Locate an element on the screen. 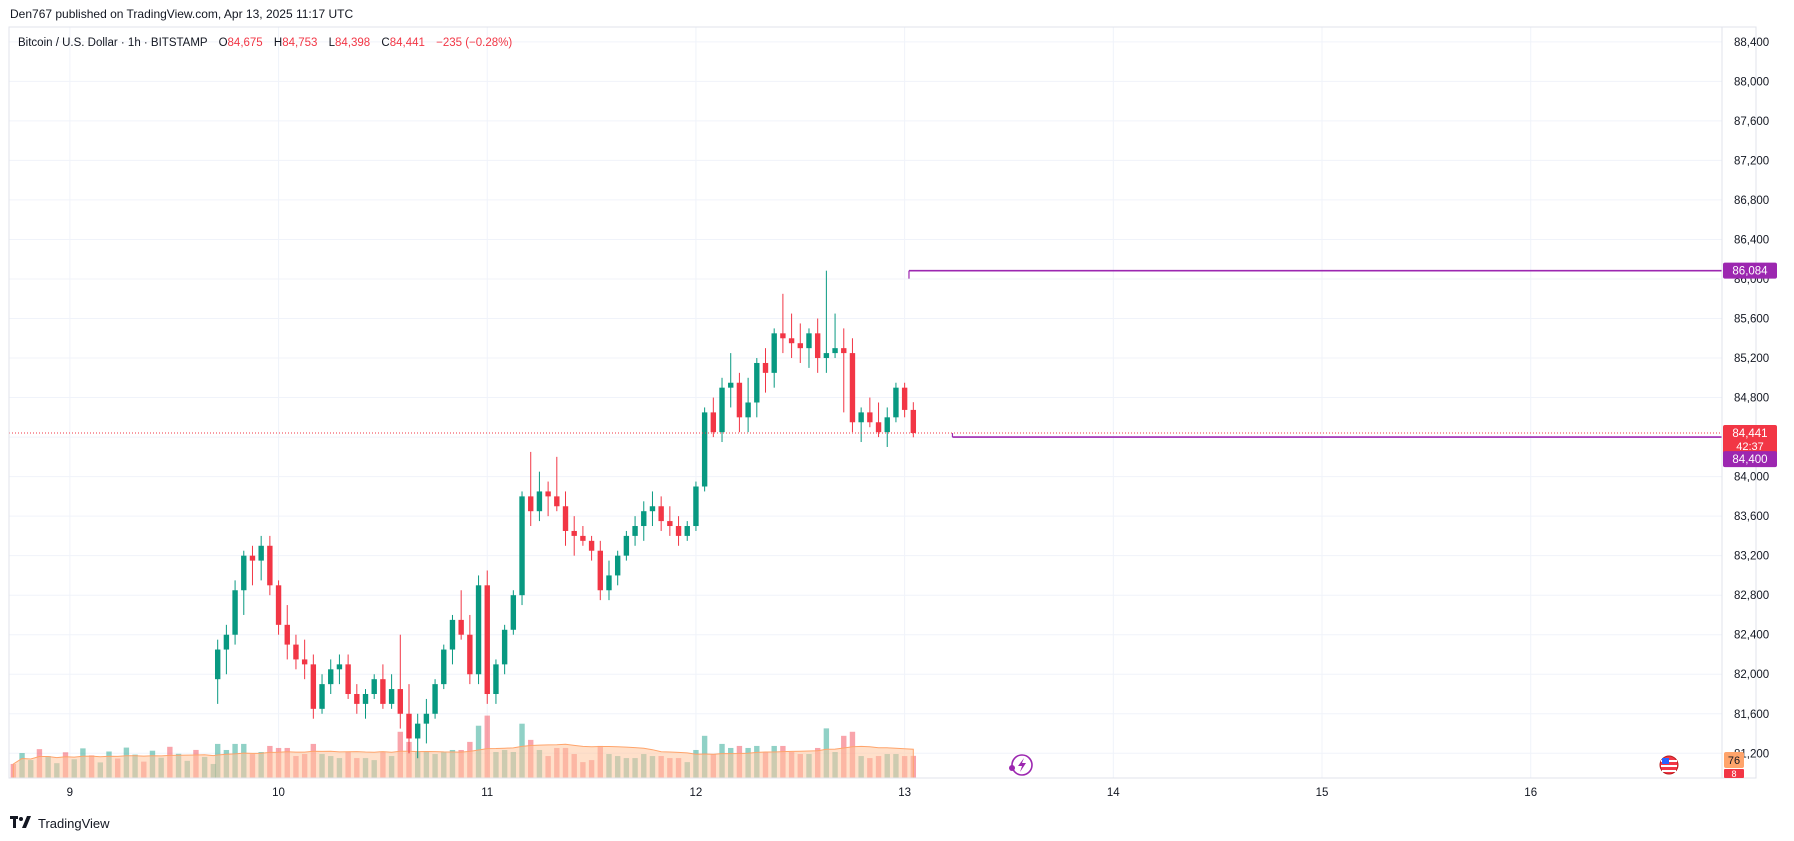 The height and width of the screenshot is (841, 1794). legend-open-value: 84,675 is located at coordinates (245, 43).